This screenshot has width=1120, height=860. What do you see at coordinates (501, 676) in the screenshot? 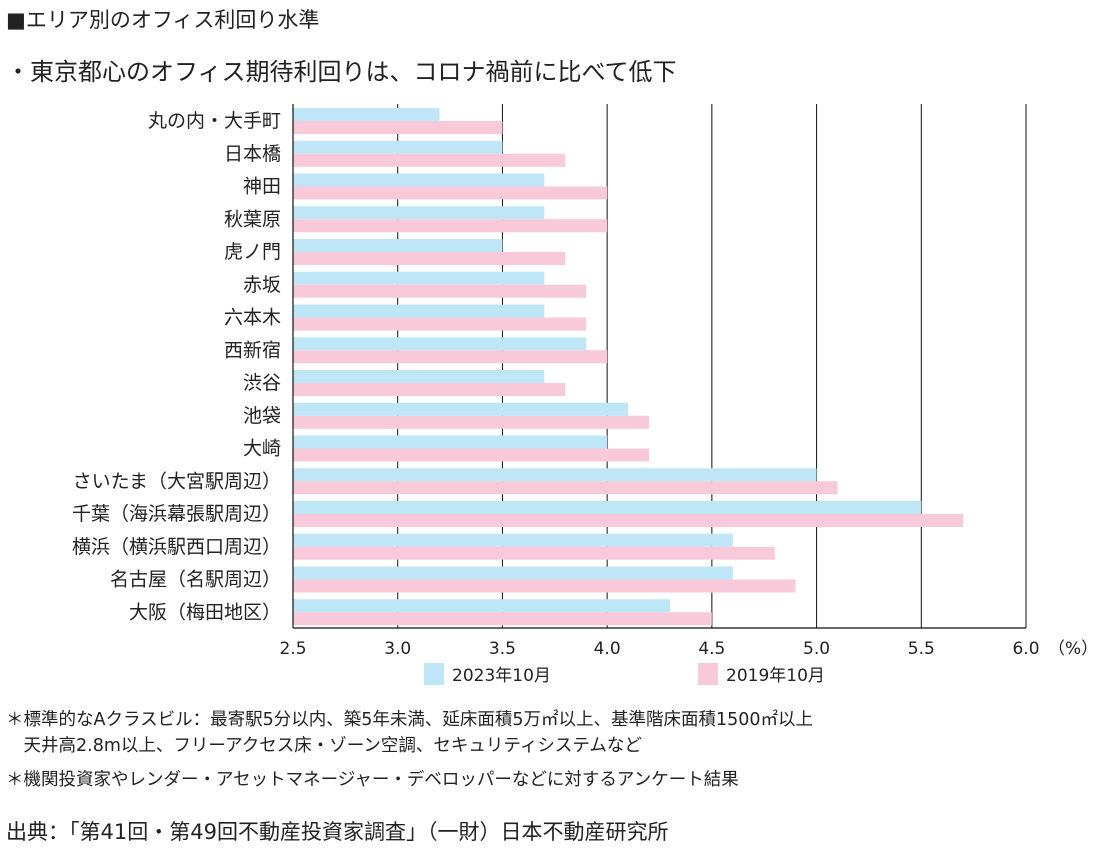
I see `legend-label: 2023年10月` at bounding box center [501, 676].